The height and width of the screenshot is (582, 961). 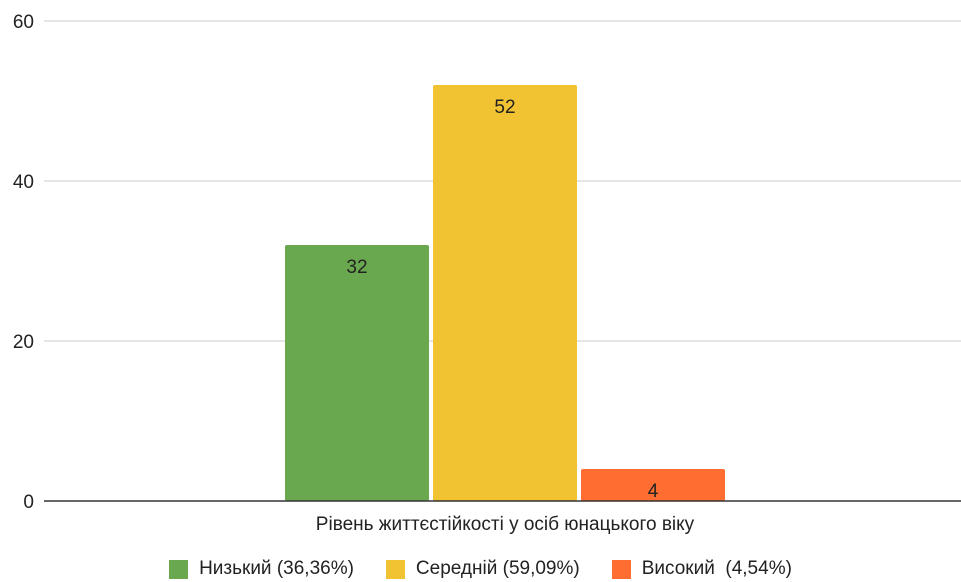 I want to click on legend-label-low: Низький (36,36%), so click(x=276, y=568).